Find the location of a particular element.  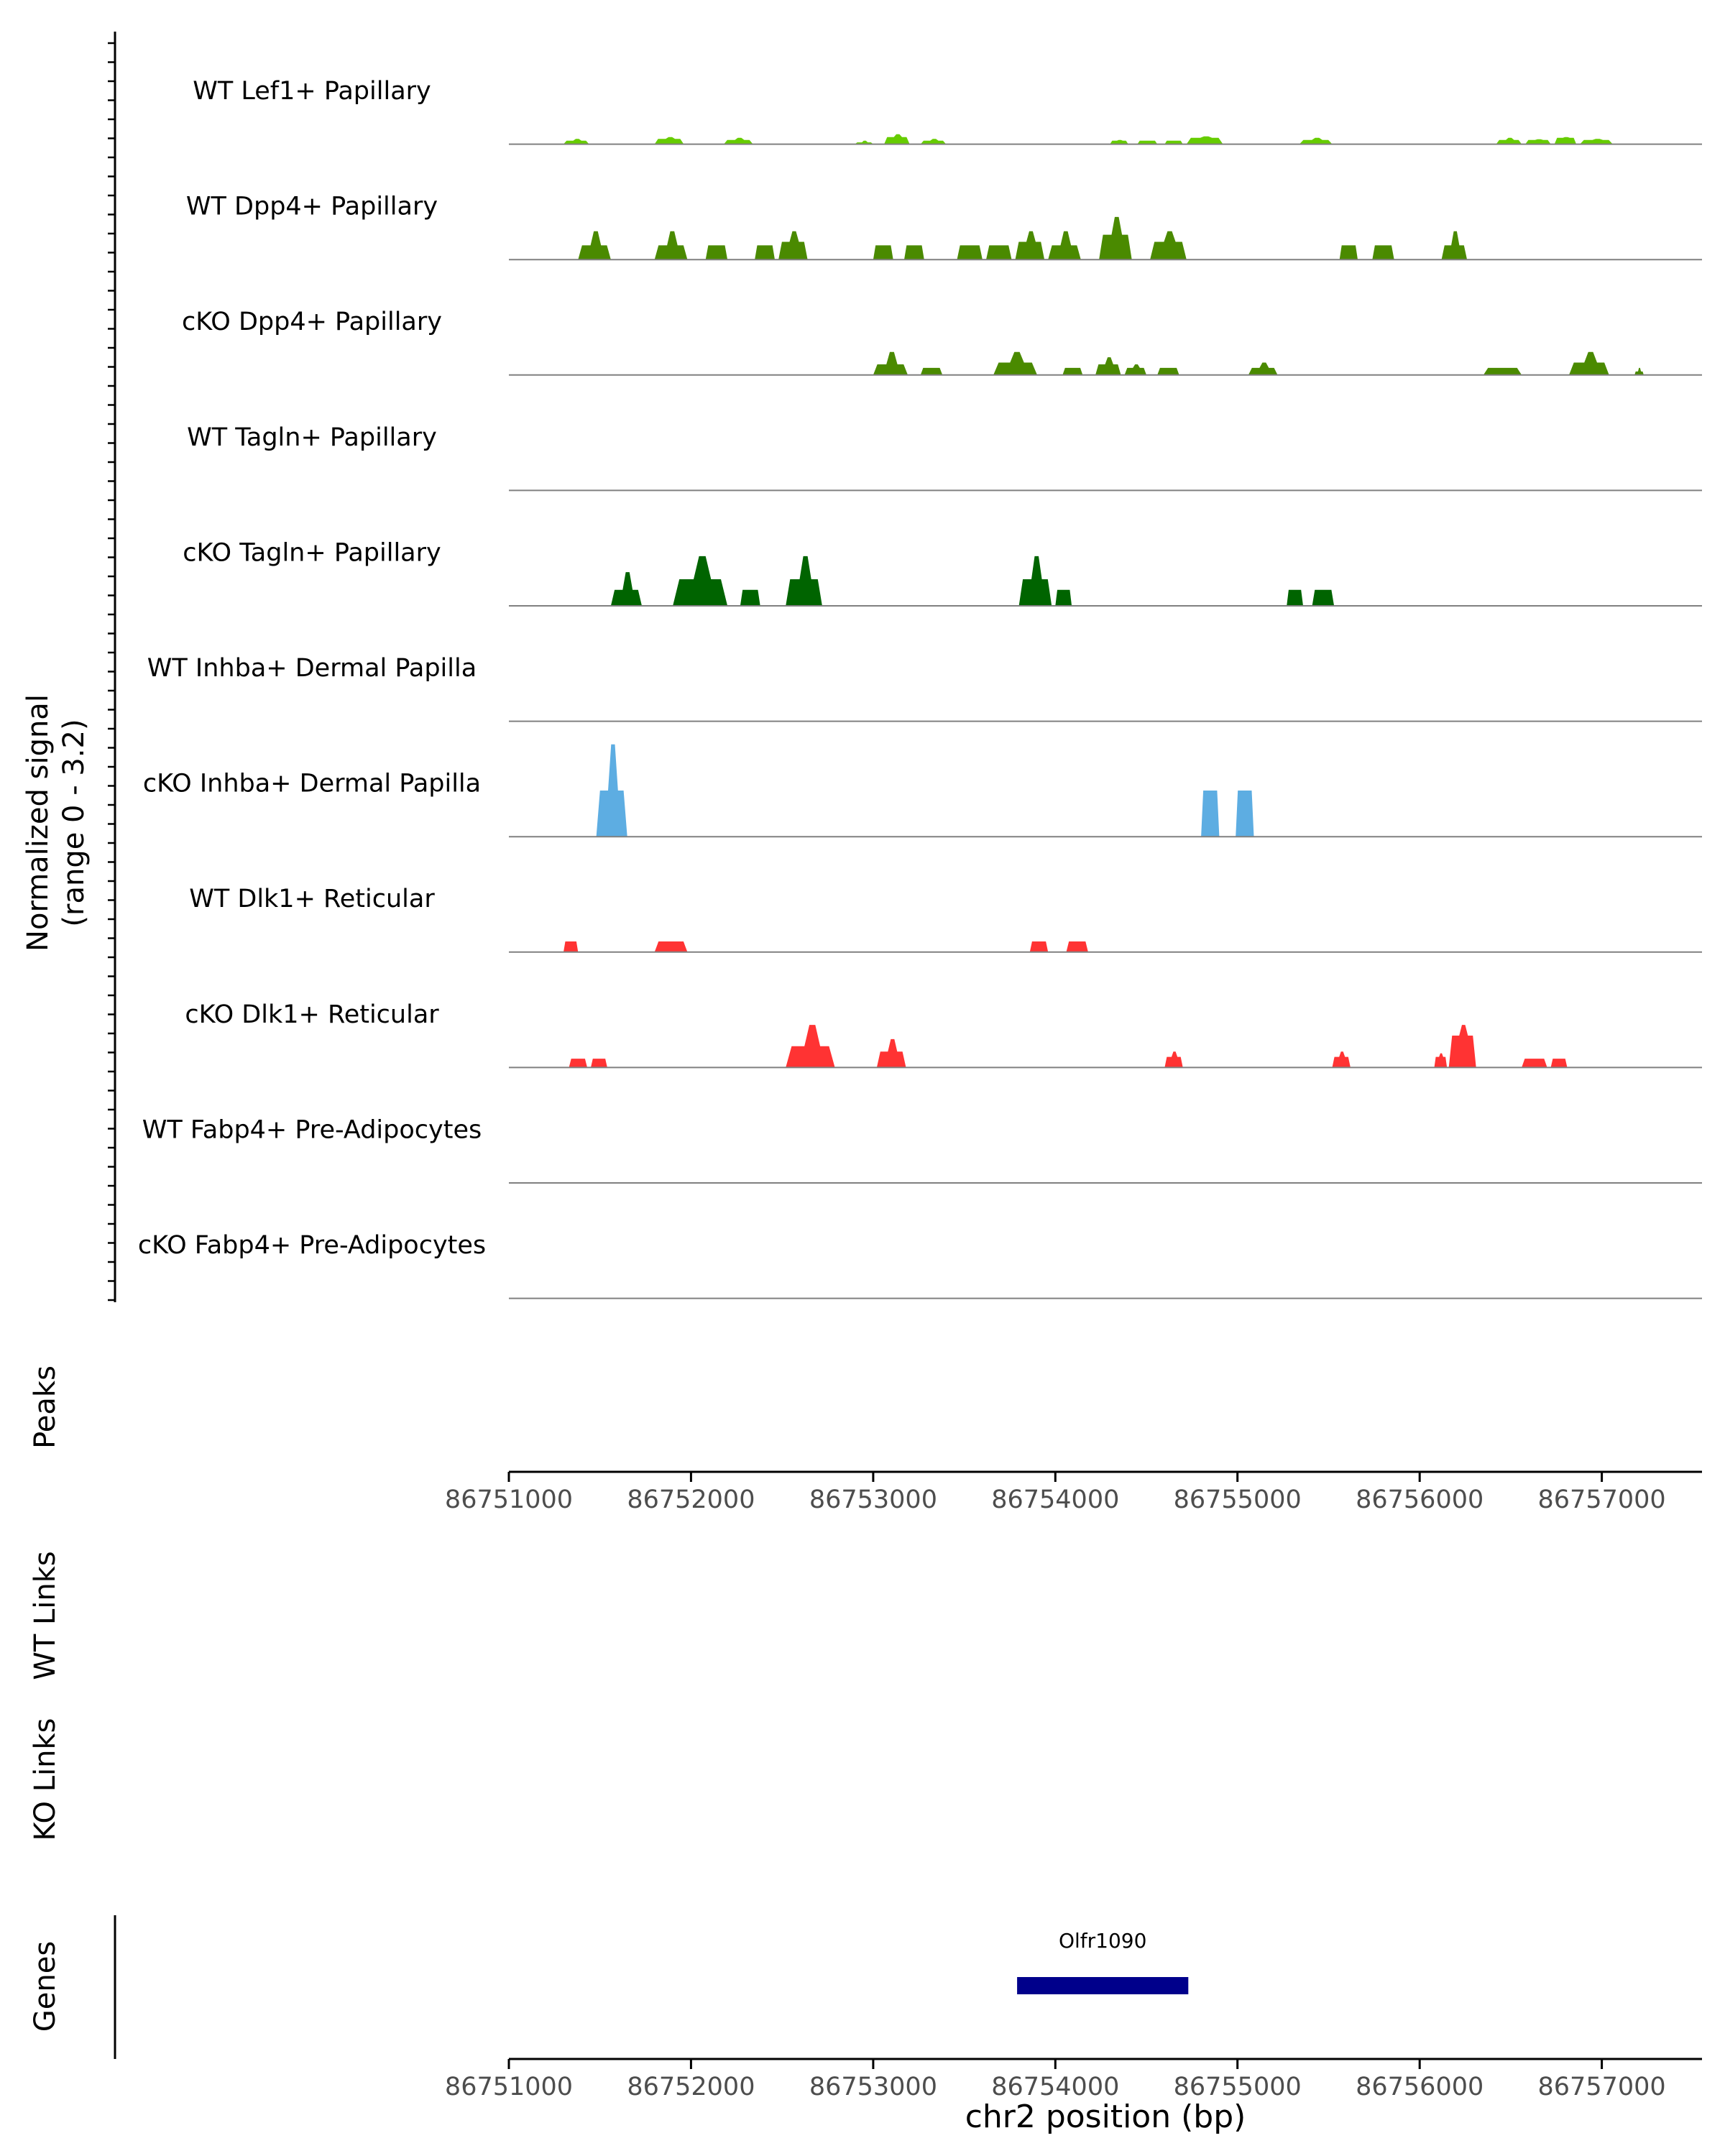

y-axis-title: Normalized signal (range 0 - 3.2) is located at coordinates (56, 823).